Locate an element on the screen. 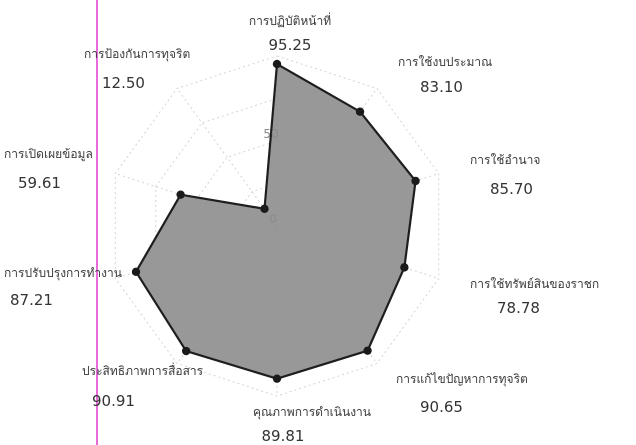 This screenshot has height=445, width=636. category-label: การแก้ไขปัญหาการทุจริต is located at coordinates (462, 379).